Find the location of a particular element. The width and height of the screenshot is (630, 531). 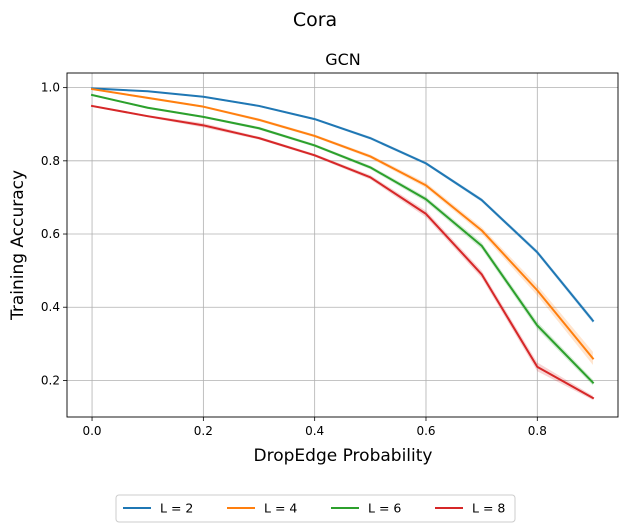

y-axis-ticks: 0.2 0.4 0.6 0.8 1.0 is located at coordinates (54, 234).